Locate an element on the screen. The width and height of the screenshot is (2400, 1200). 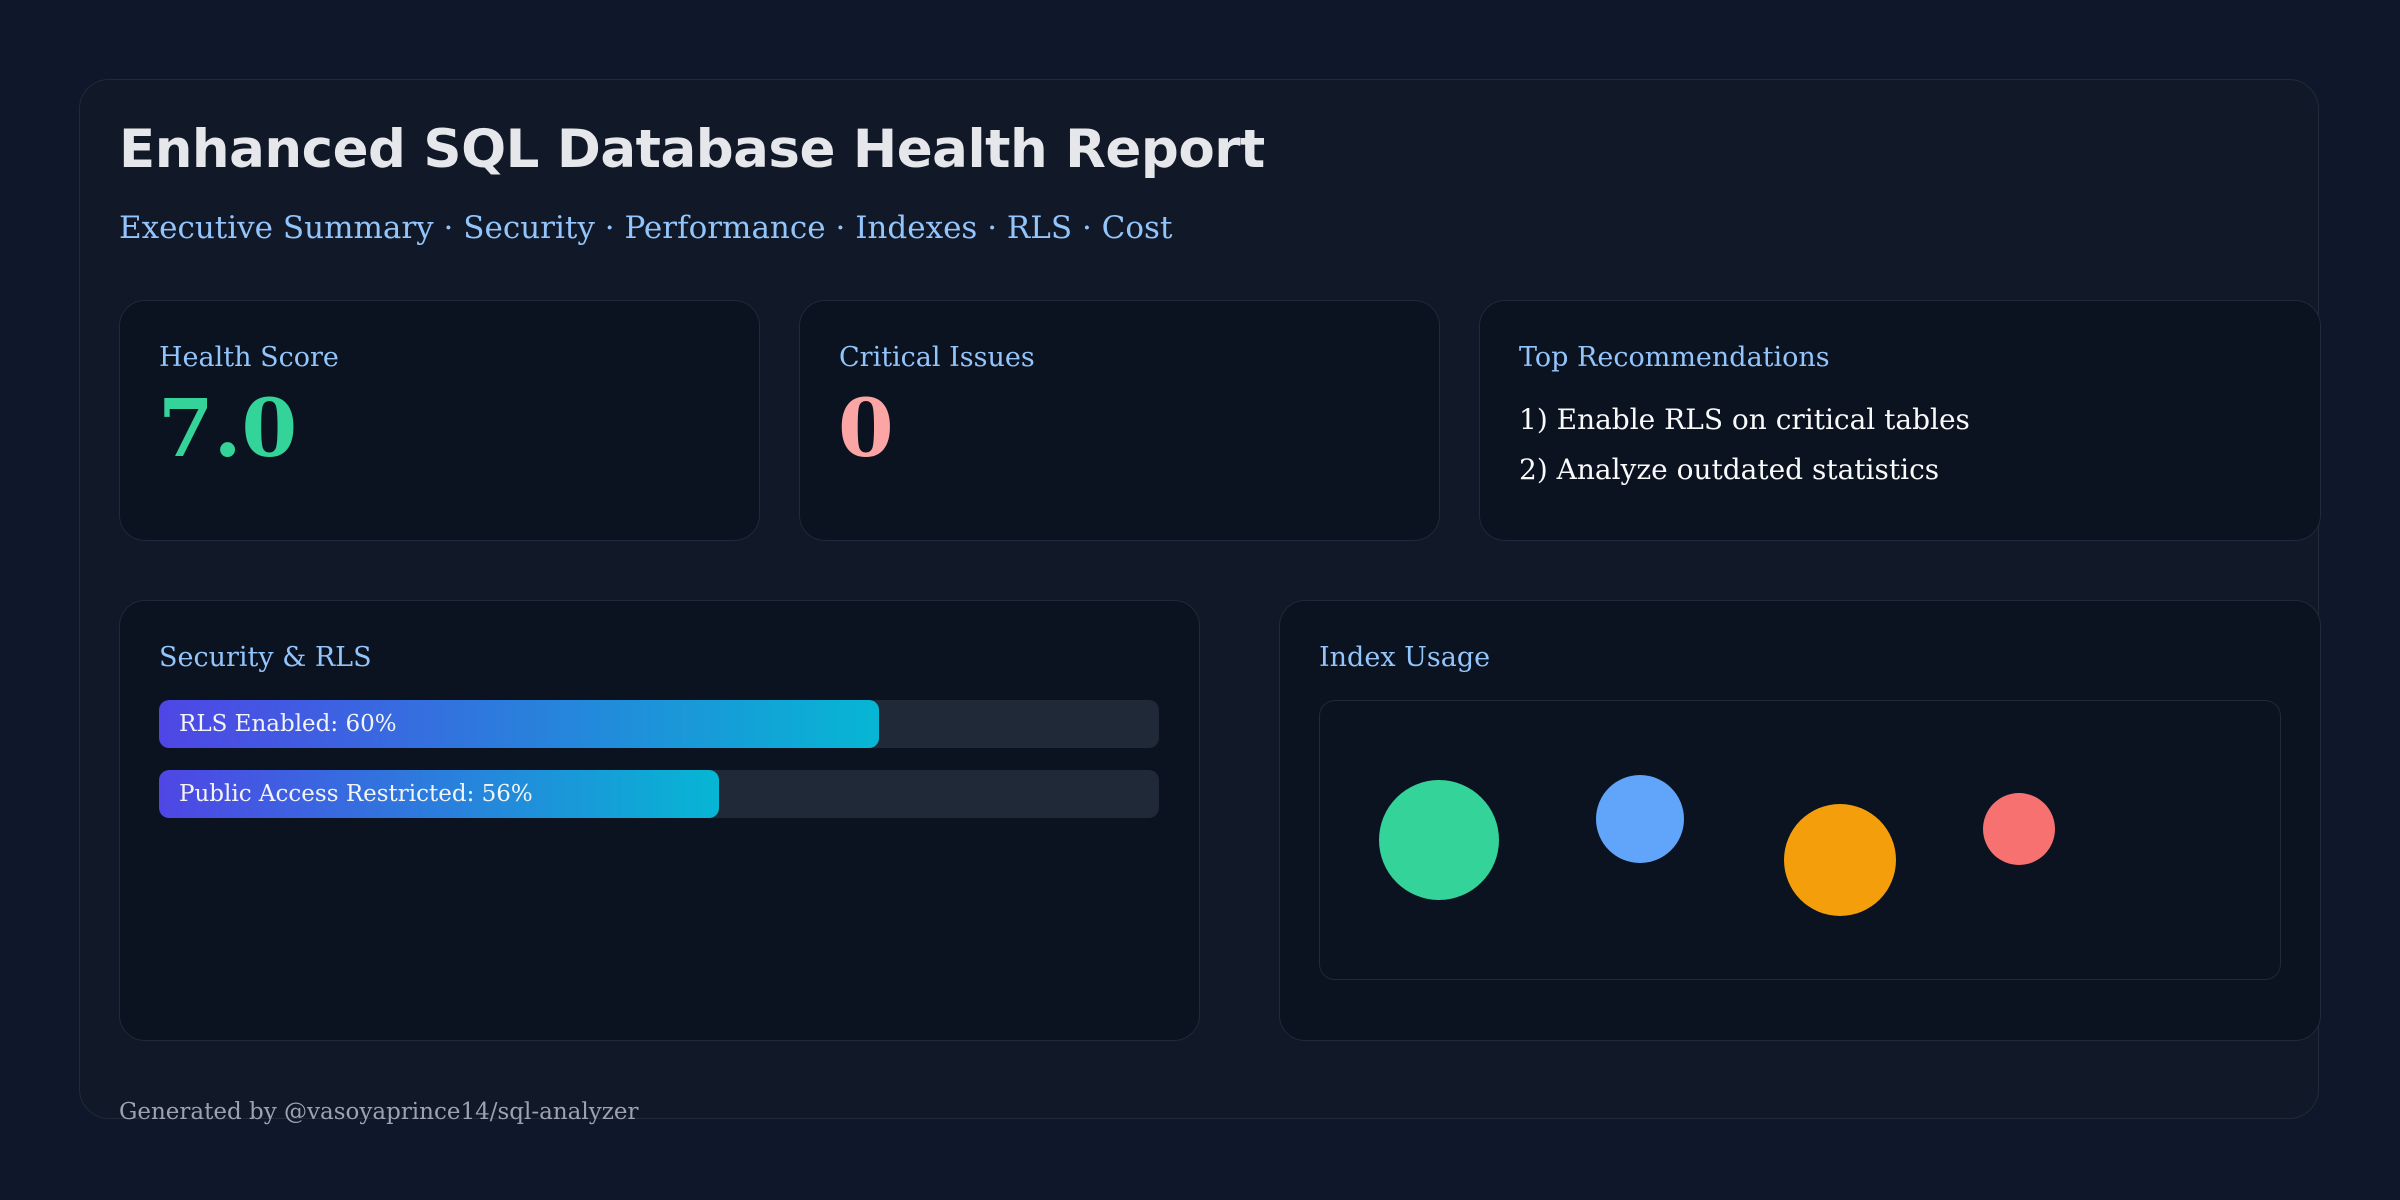
public-access-bar-fill is located at coordinates (439, 794).